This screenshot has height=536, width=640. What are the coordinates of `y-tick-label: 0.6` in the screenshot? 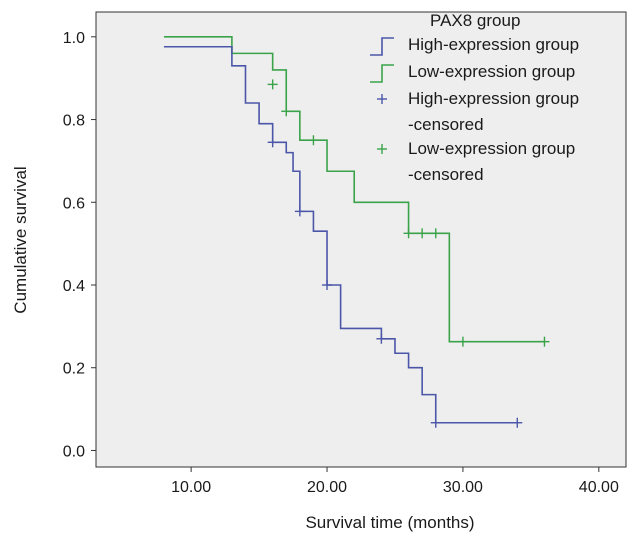 It's located at (74, 203).